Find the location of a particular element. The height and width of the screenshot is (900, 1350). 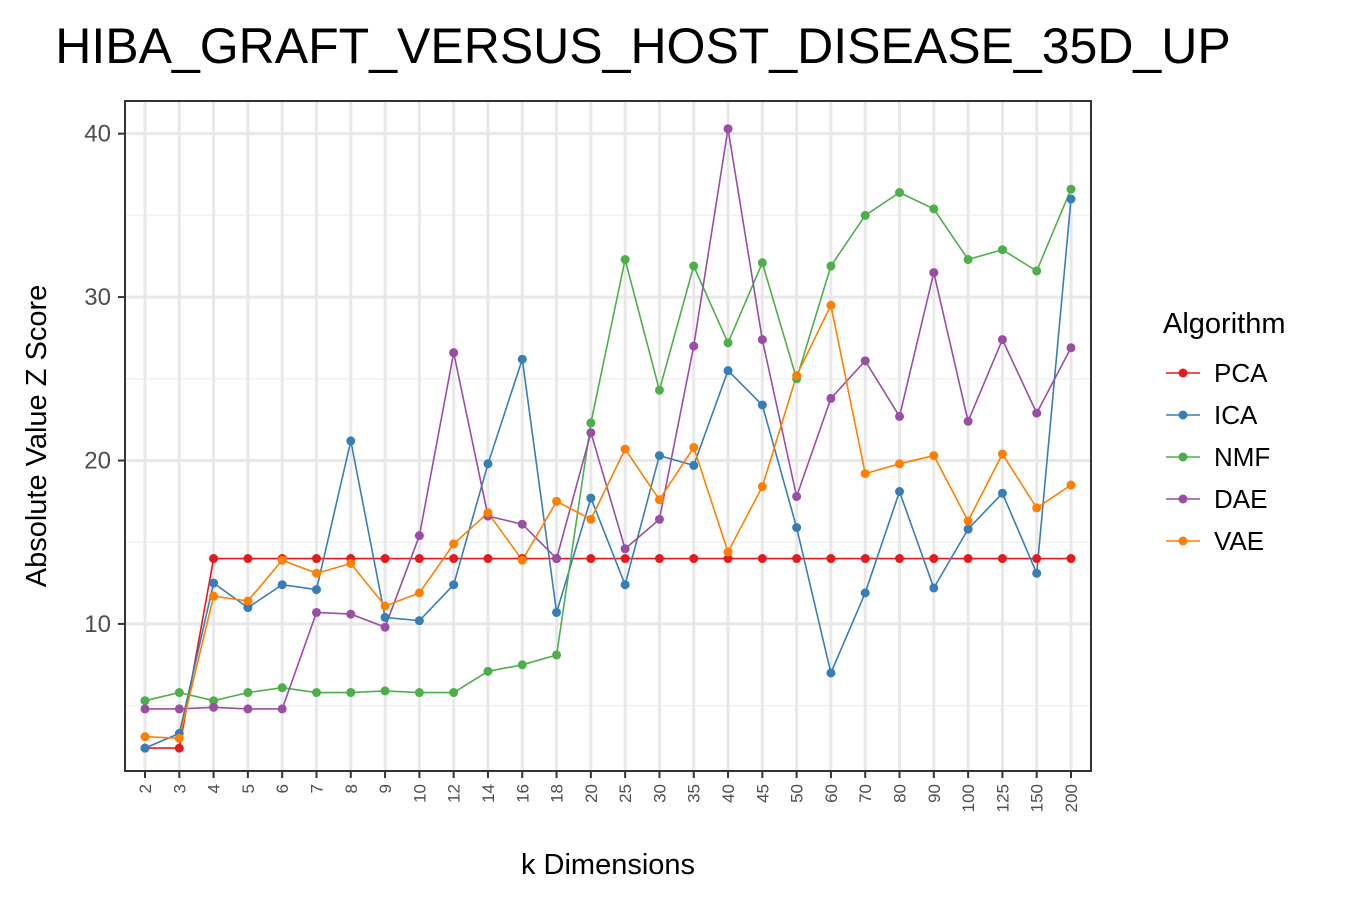

legend: Algorithm PCA ICA NMF DAE VAE is located at coordinates (1224, 432).